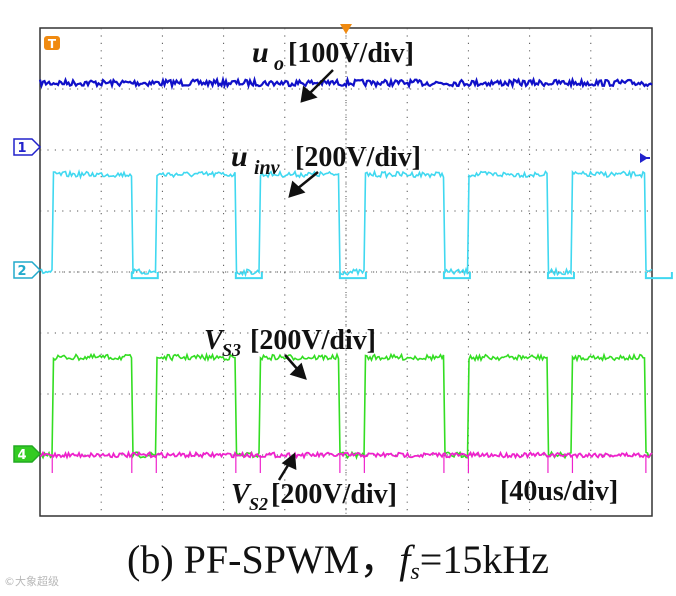  What do you see at coordinates (334, 494) in the screenshot?
I see `label-v-s2-scale: [200V/div]` at bounding box center [334, 494].